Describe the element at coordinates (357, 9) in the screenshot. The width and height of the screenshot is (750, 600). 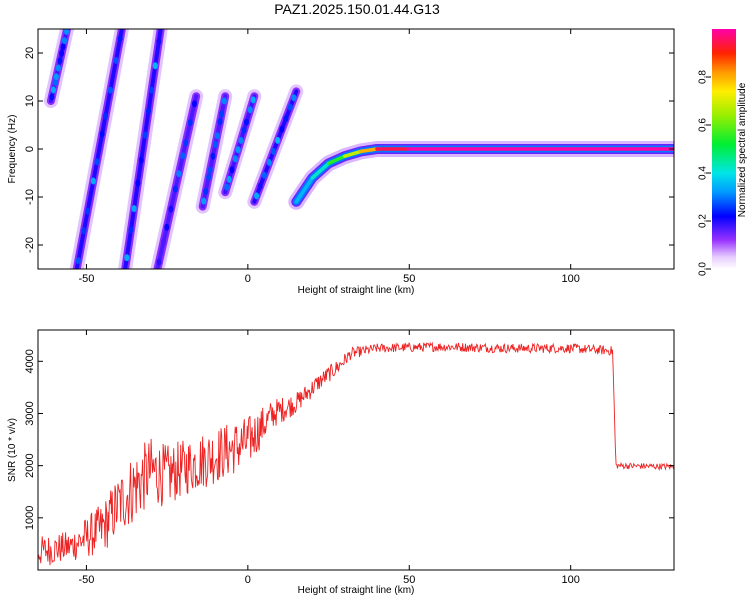
I see `figure-title: PAZ1.2025.150.01.44.G13` at that location.